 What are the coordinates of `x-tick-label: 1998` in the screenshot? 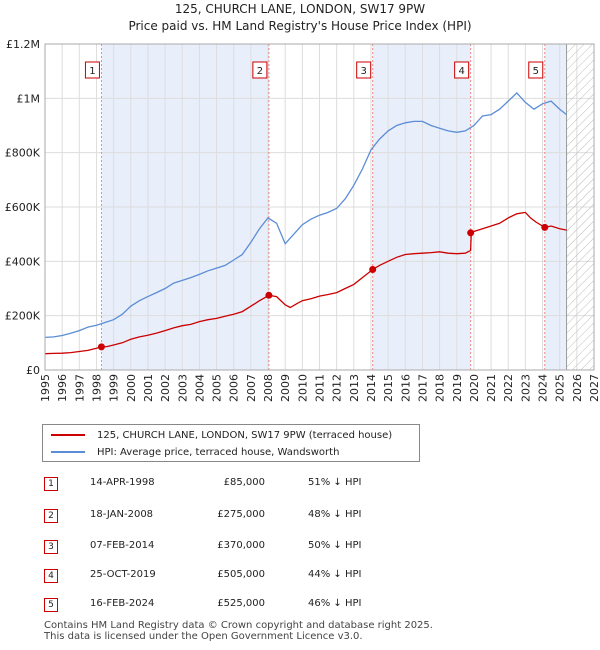 It's located at (96, 388).